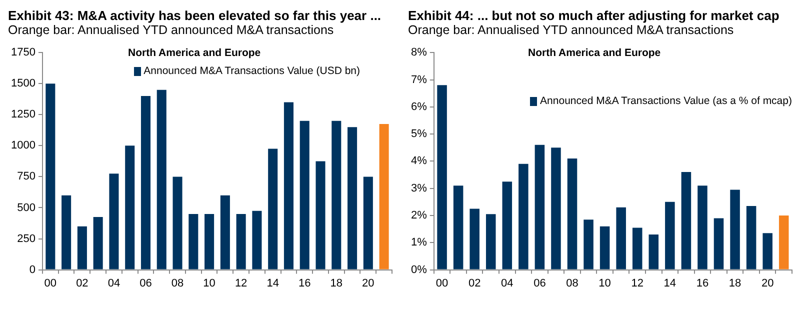  I want to click on y-tick-label: 8%, so click(419, 52).